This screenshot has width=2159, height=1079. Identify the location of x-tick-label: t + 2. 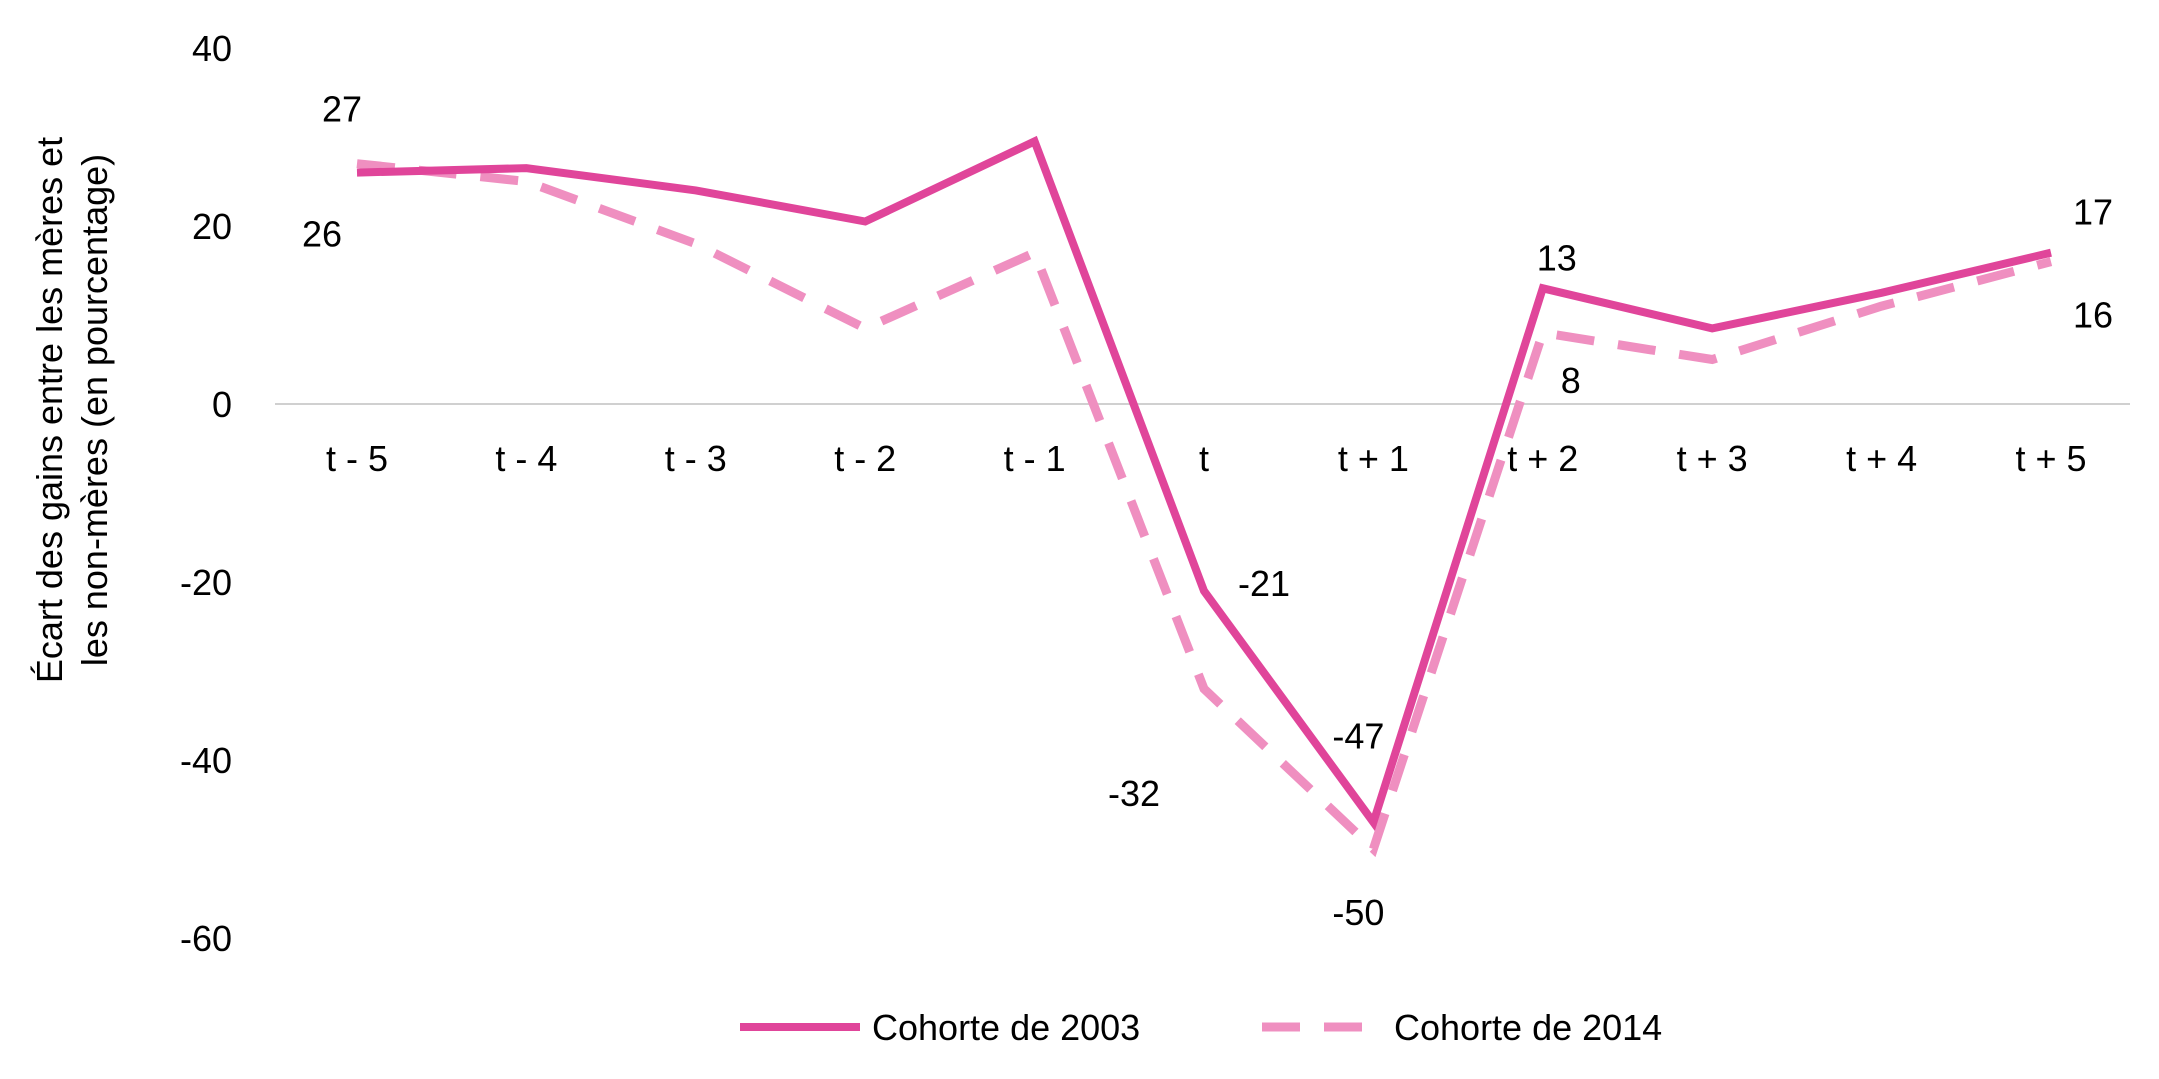
(1542, 458).